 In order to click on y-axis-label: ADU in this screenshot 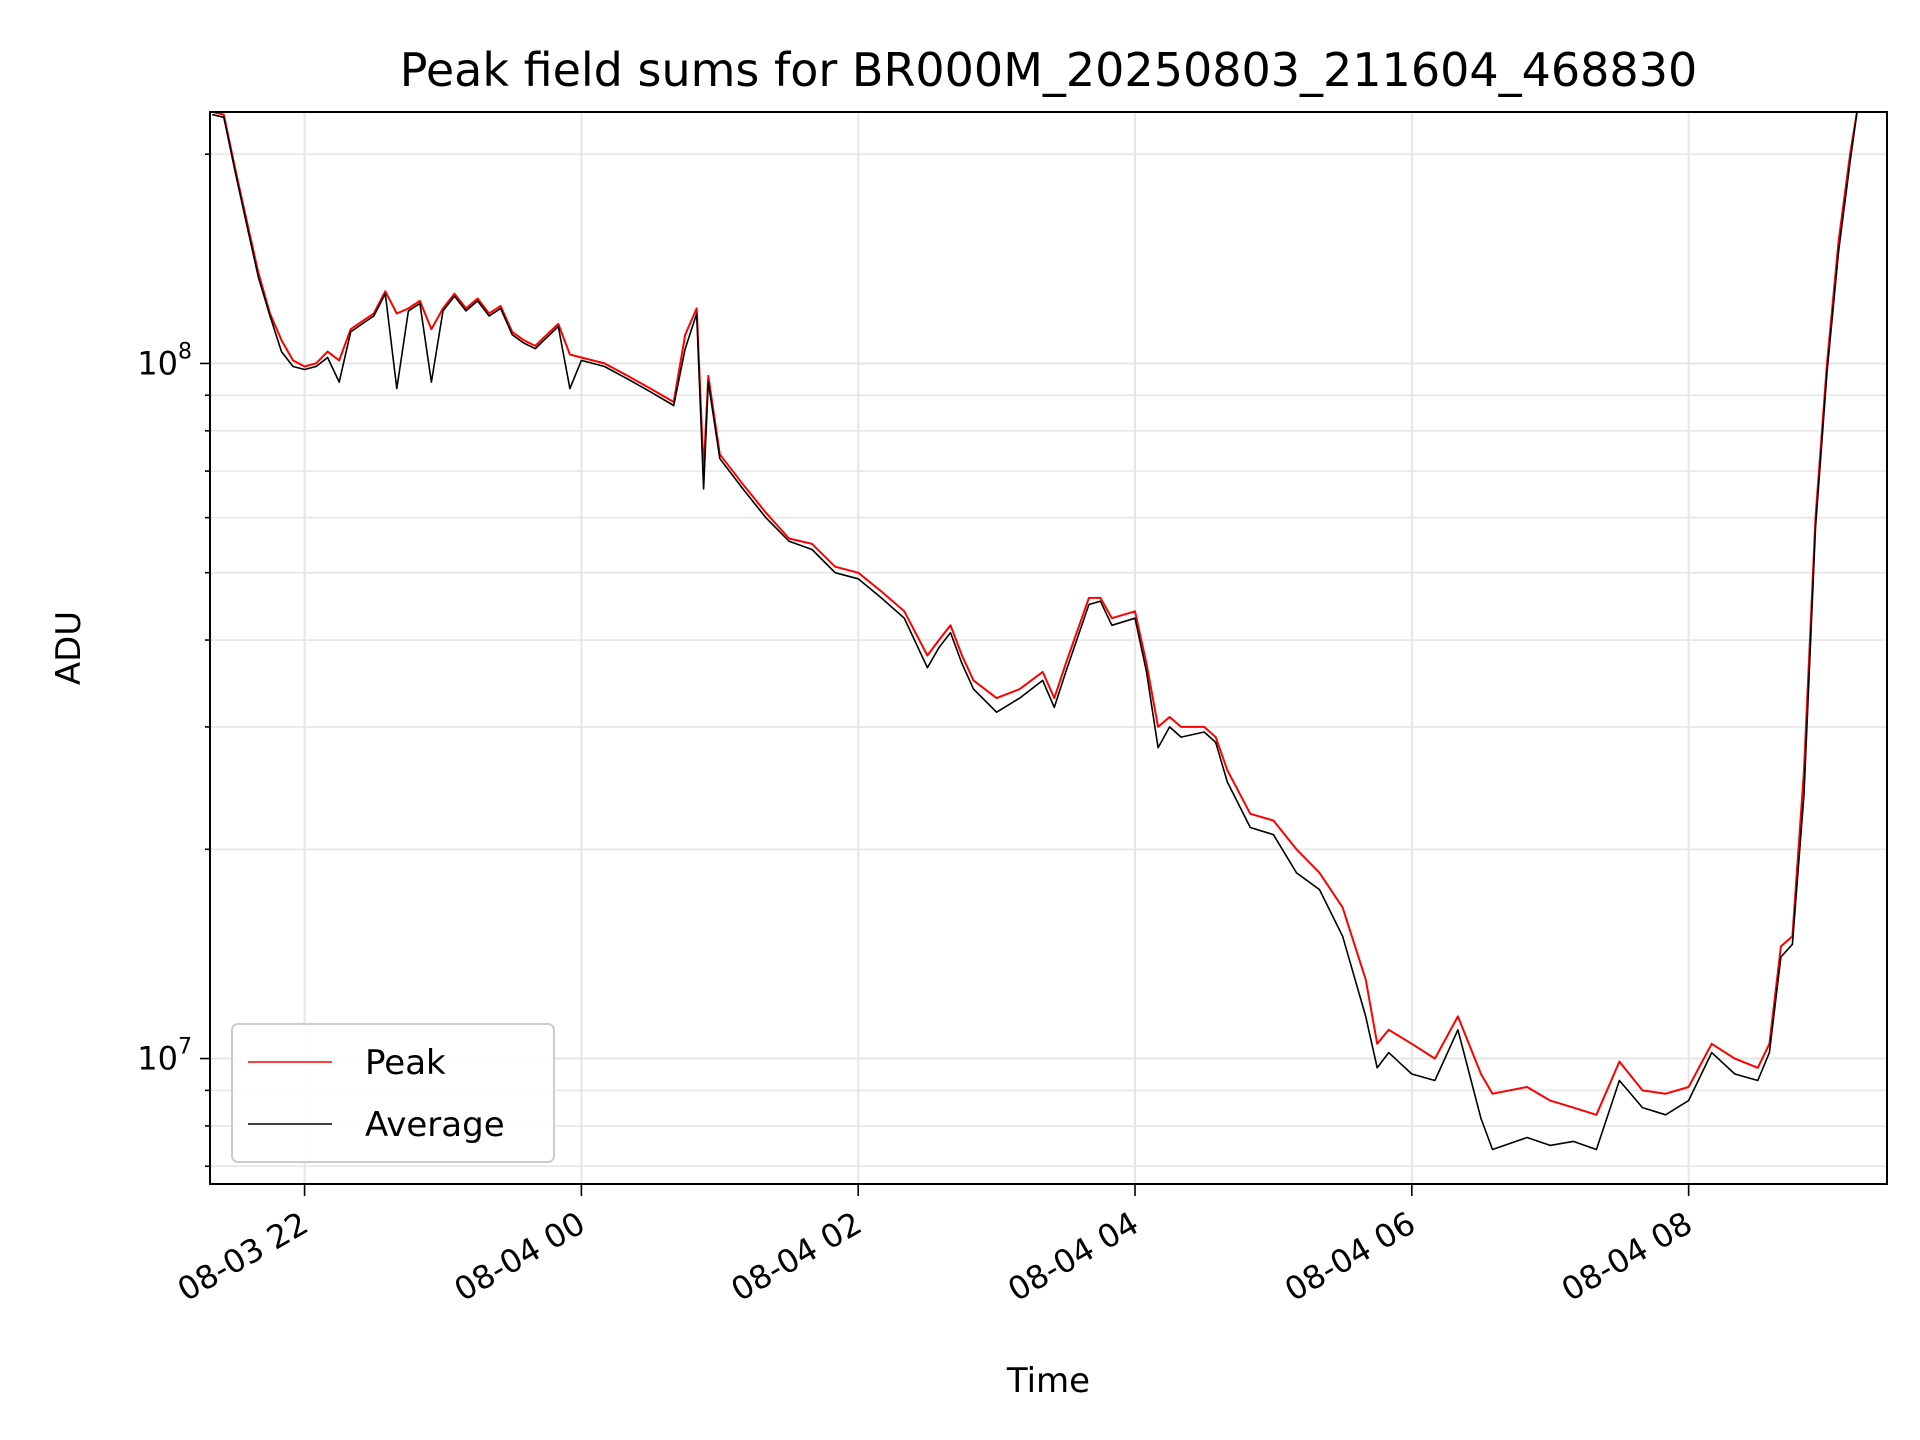, I will do `click(69, 648)`.